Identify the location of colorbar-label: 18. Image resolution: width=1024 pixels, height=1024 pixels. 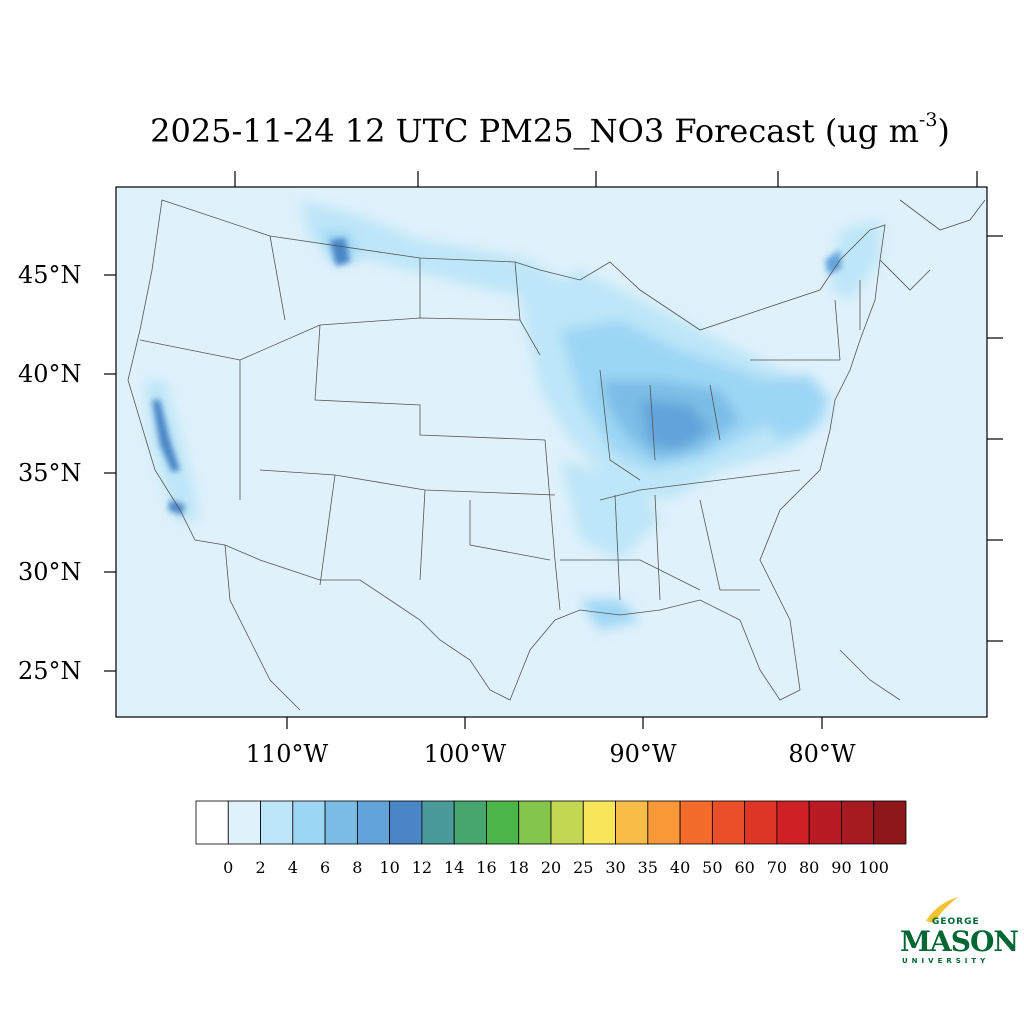
(518, 867).